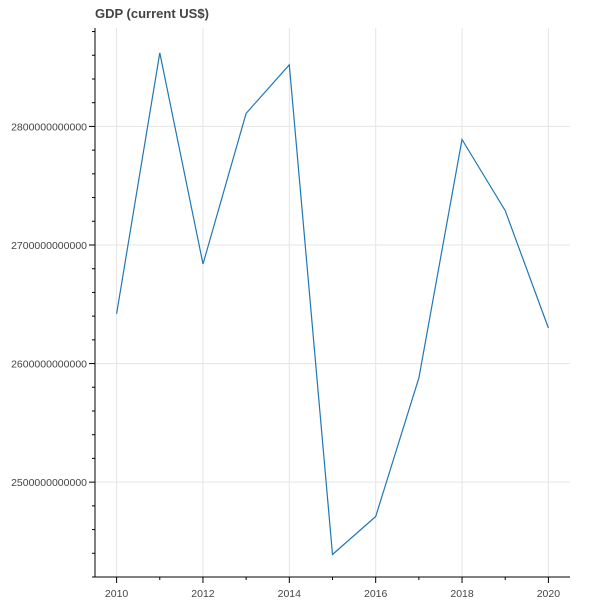 The image size is (600, 600). Describe the element at coordinates (203, 594) in the screenshot. I see `x-tick-label: 2012` at that location.